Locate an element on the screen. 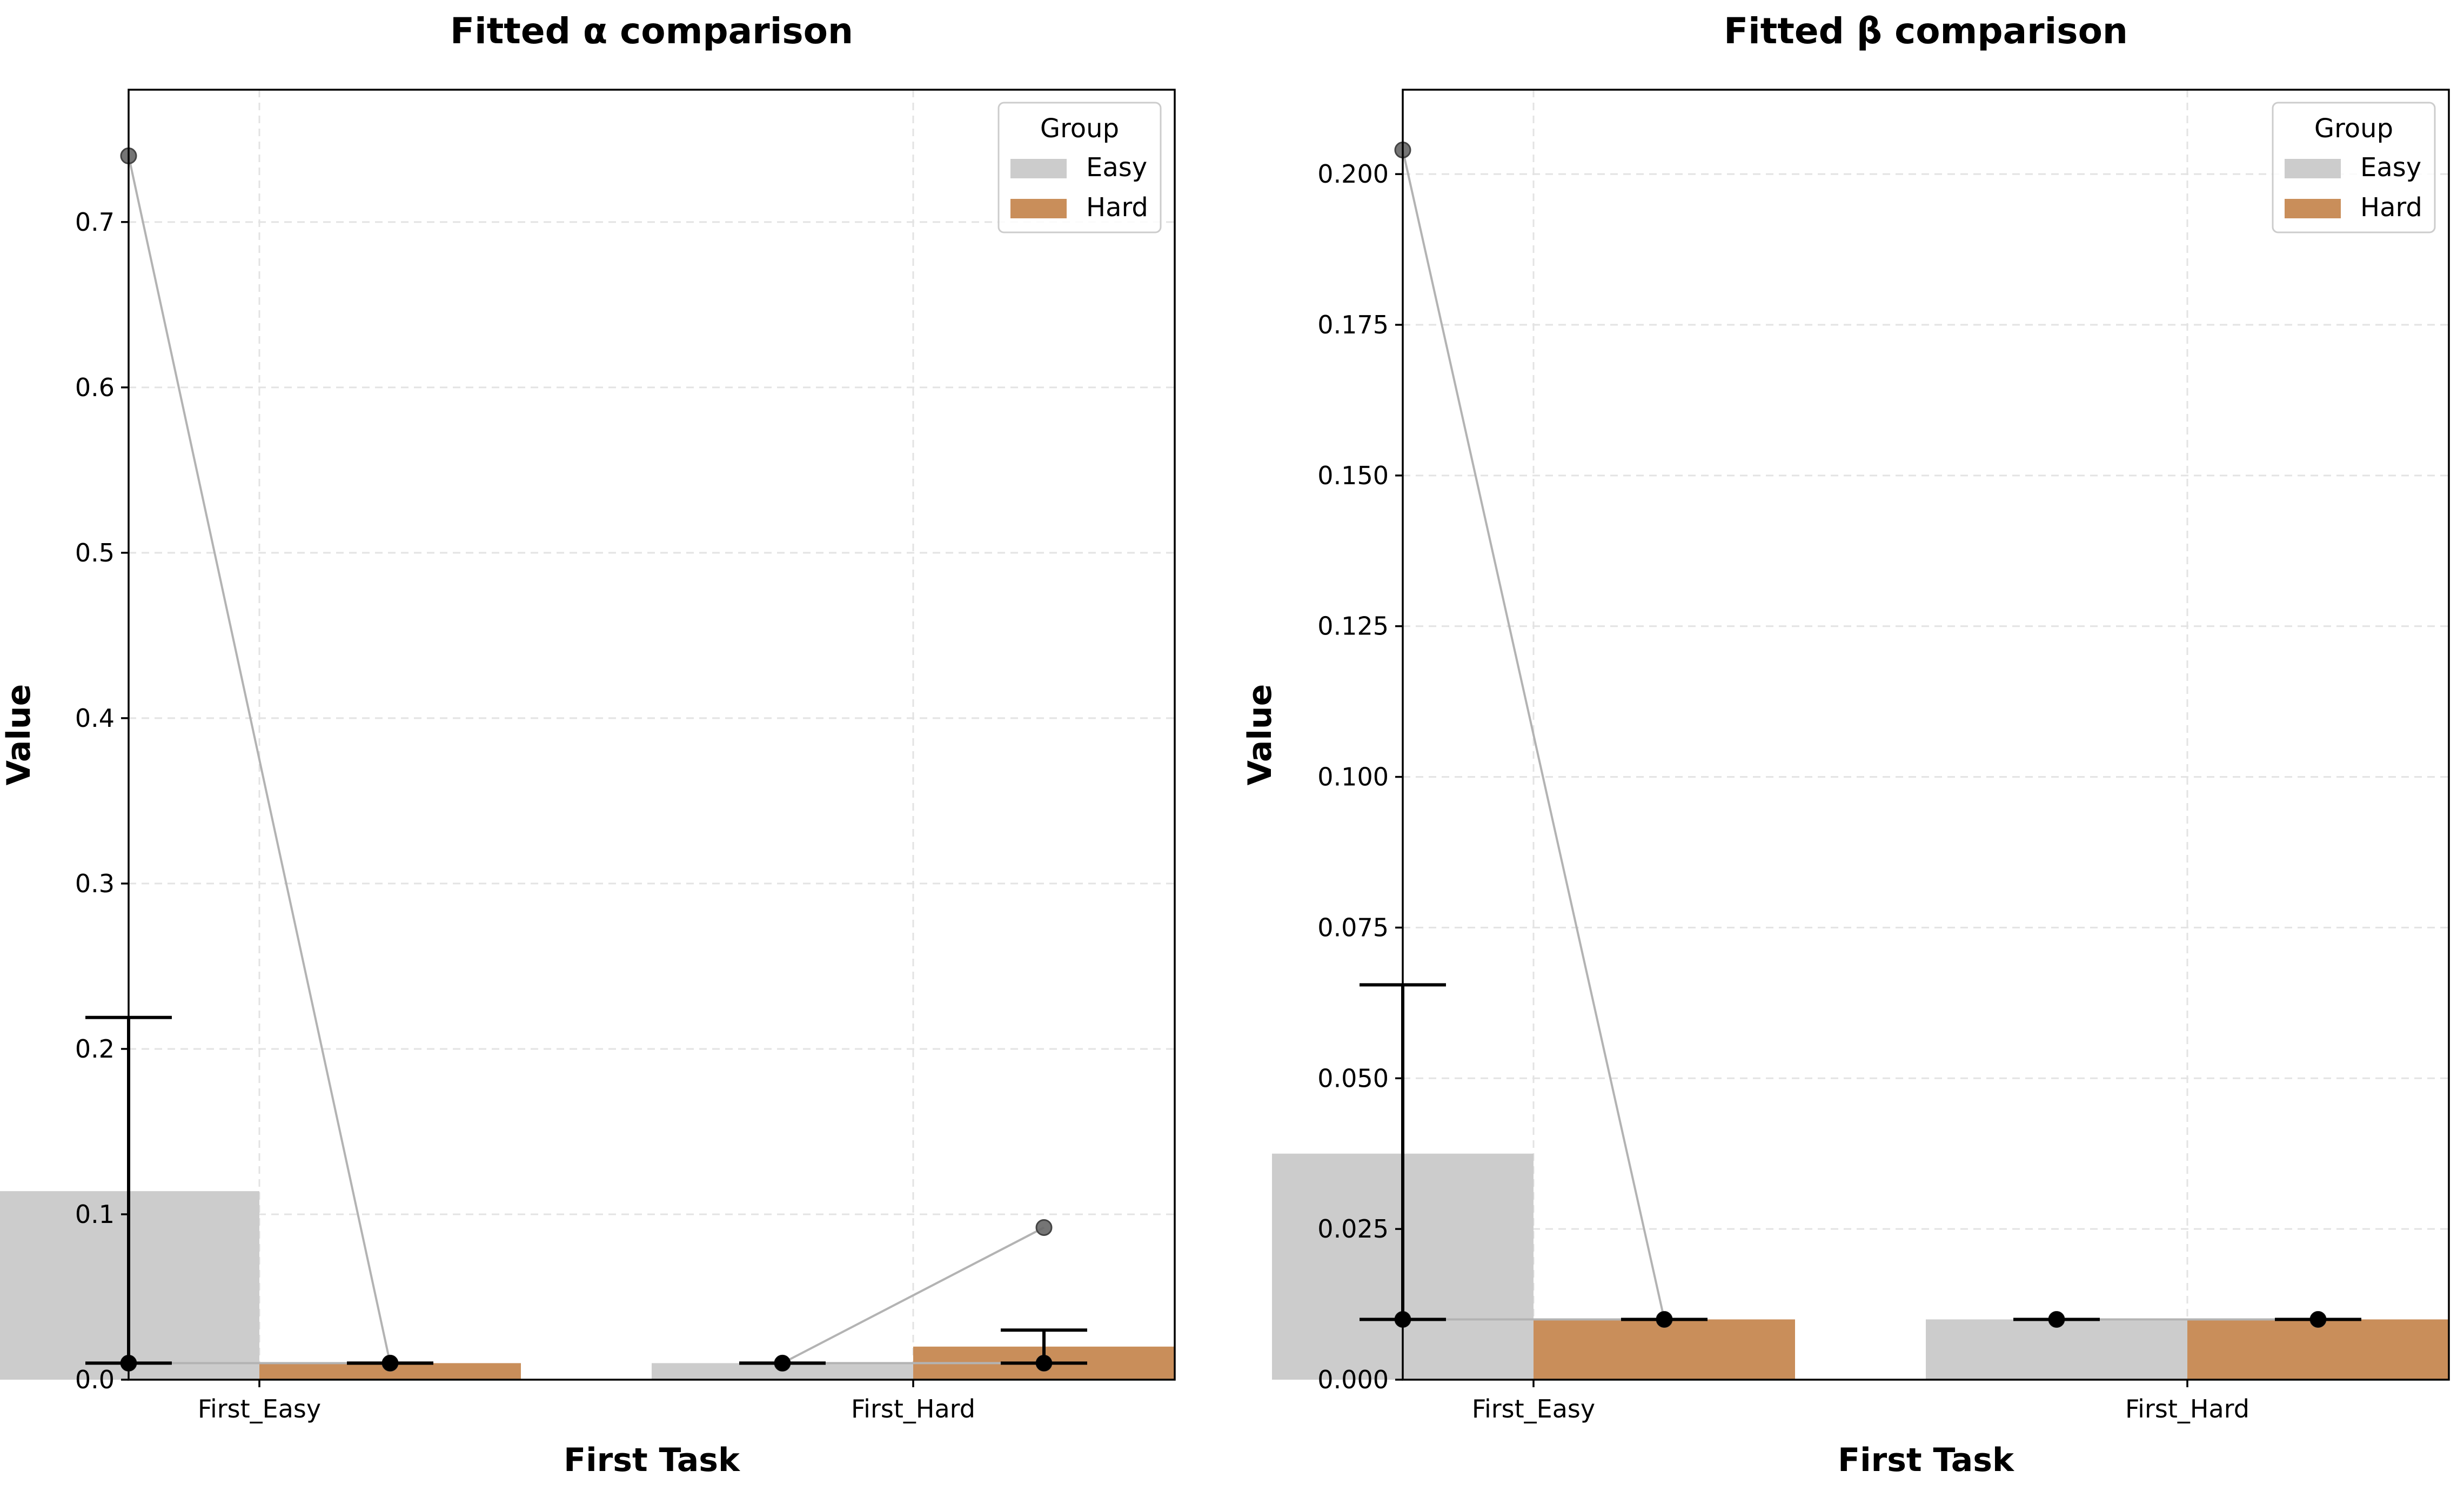 The width and height of the screenshot is (2464, 1491). data-point-hard is located at coordinates (1044, 1227).